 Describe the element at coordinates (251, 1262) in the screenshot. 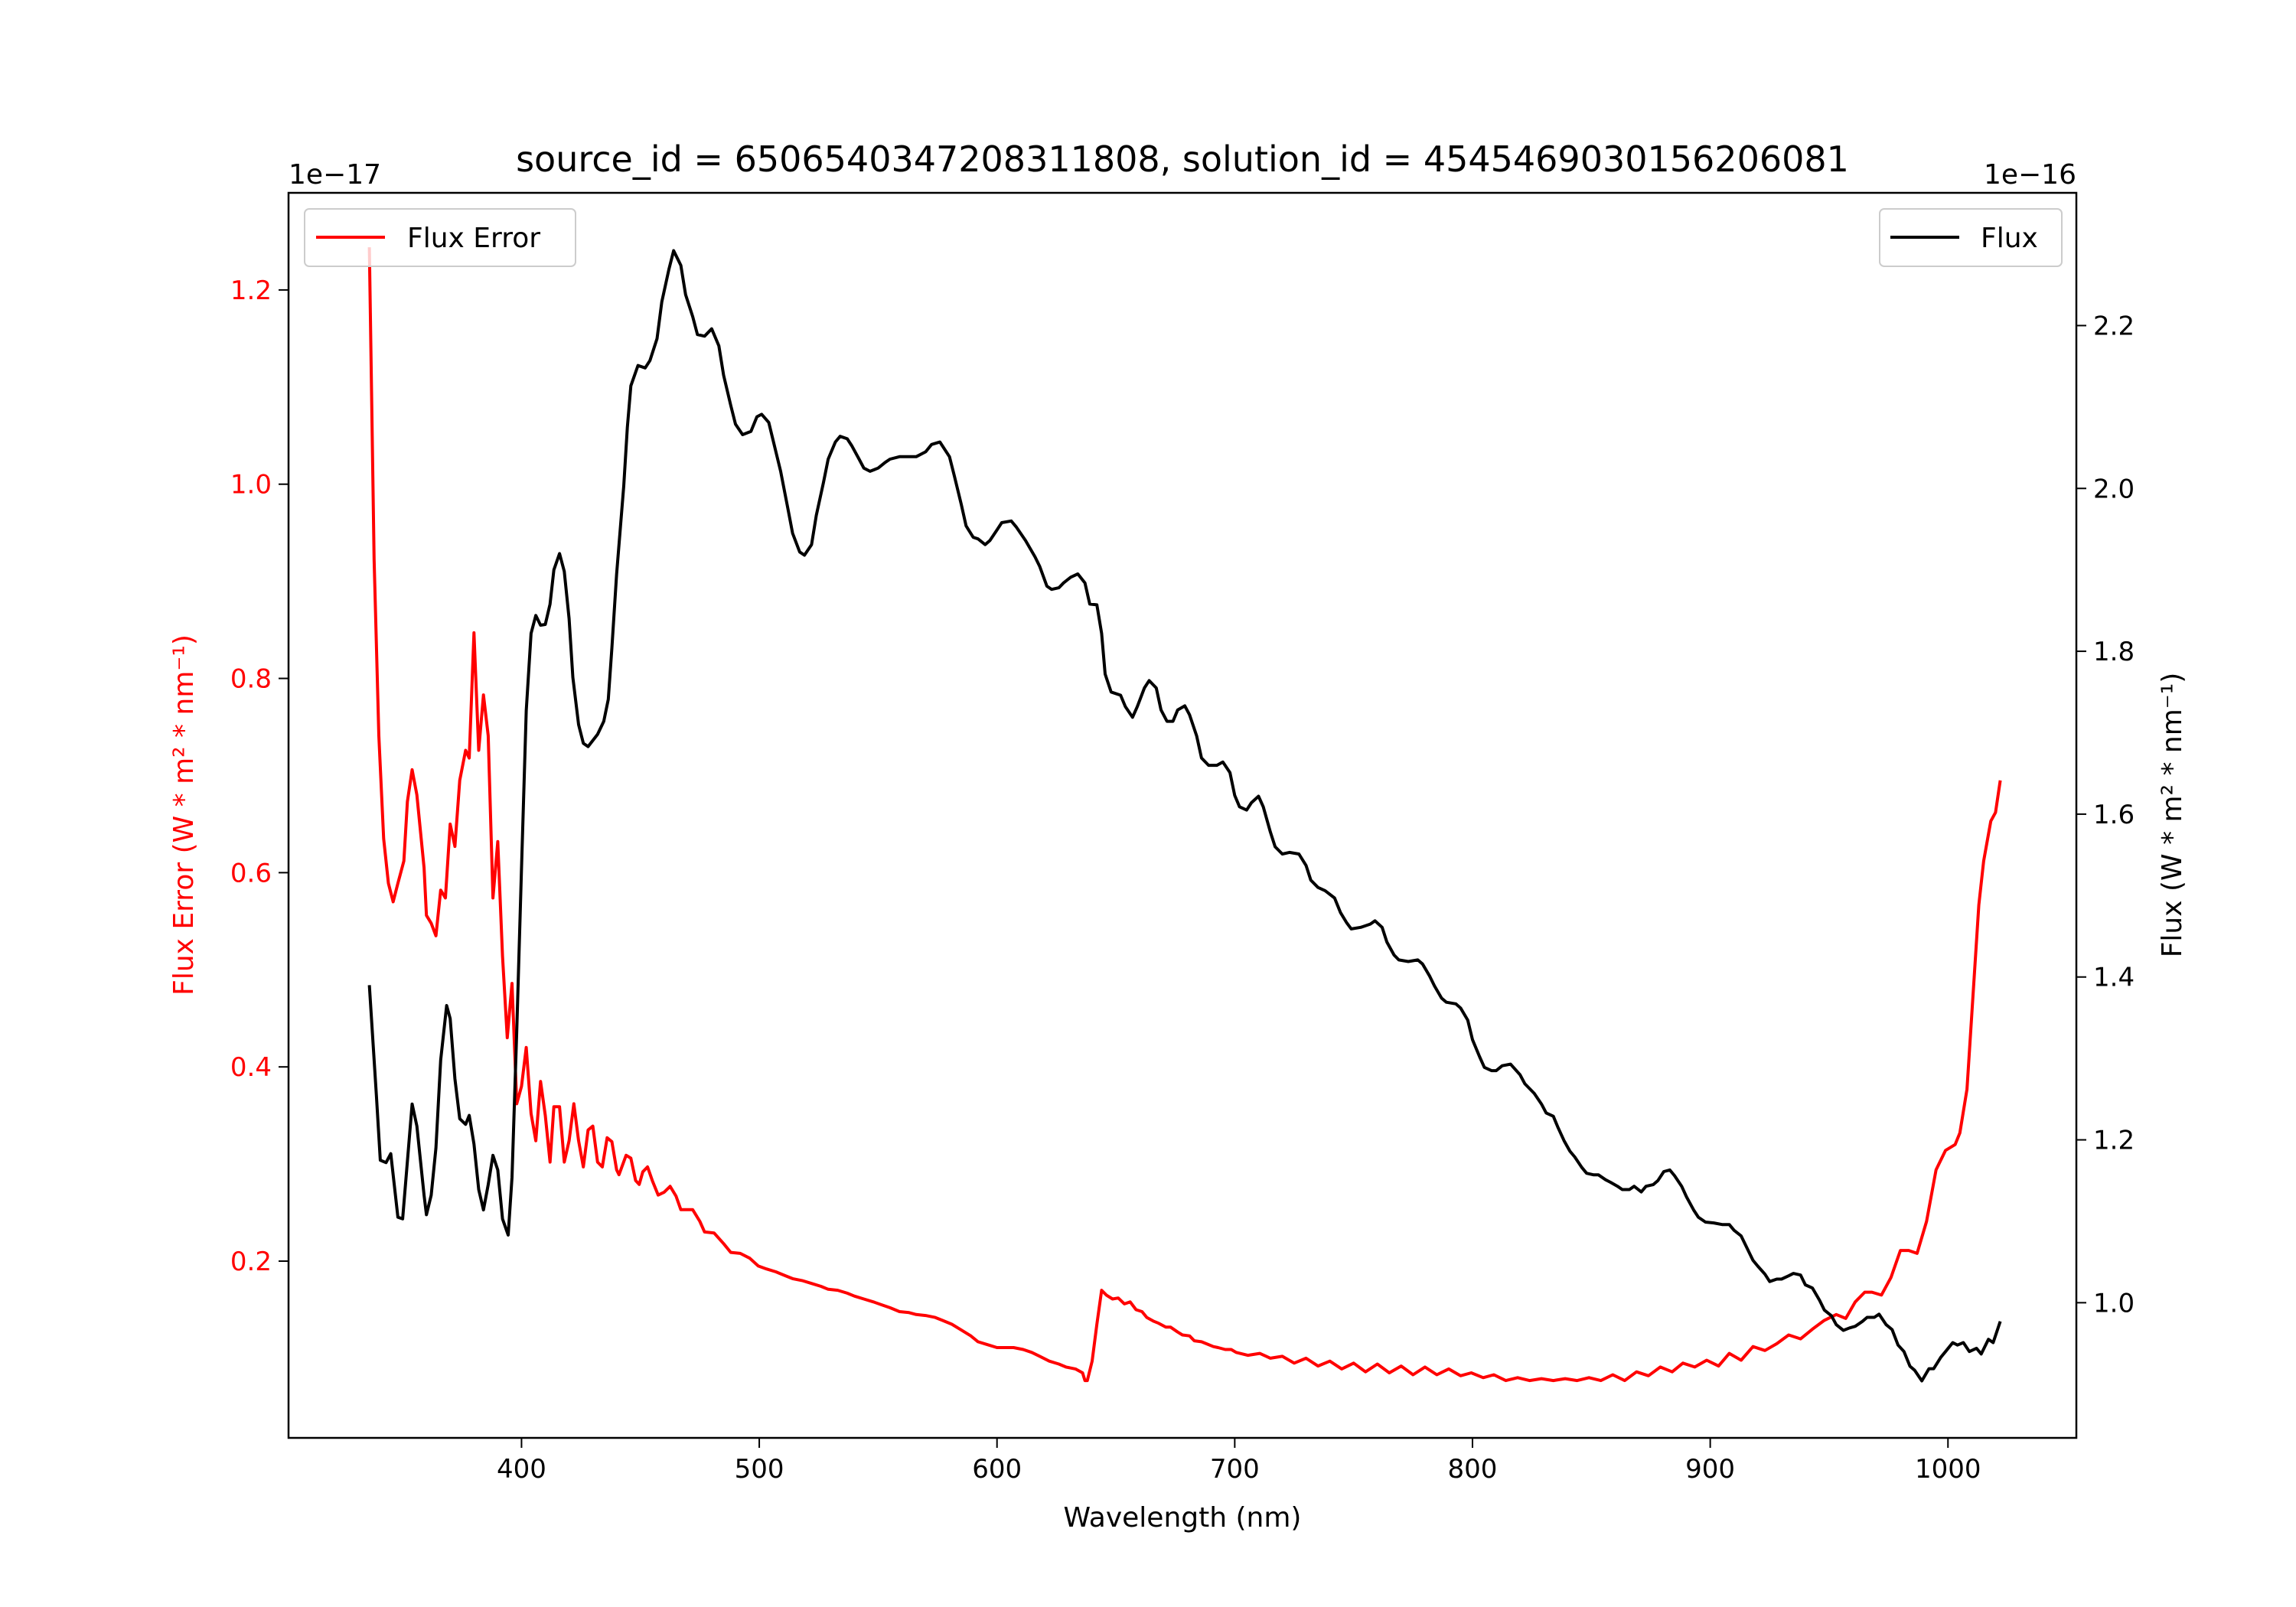

I see `left-y-tick-label: 0.2` at that location.